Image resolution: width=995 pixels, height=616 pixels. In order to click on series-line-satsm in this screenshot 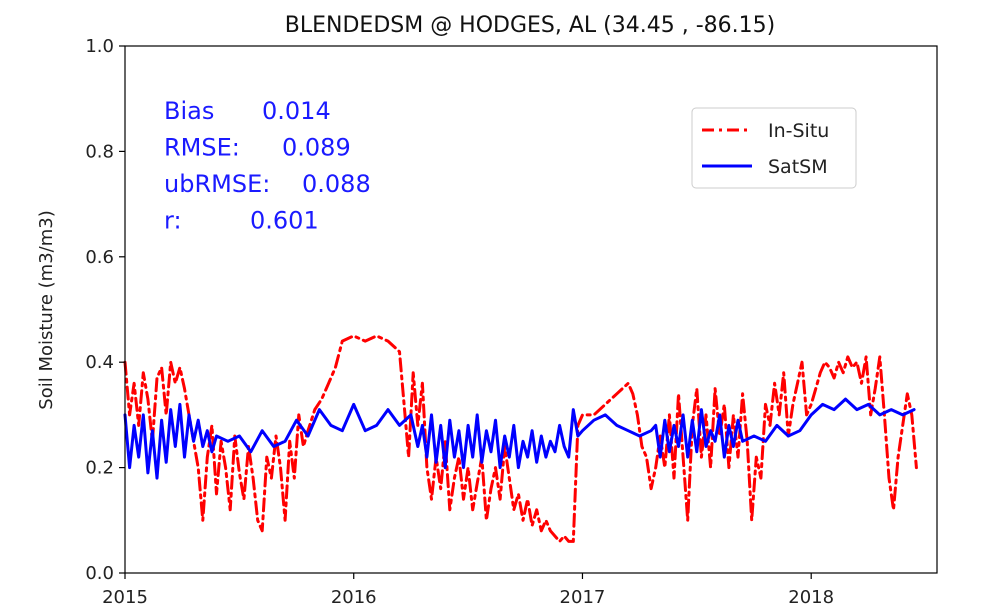, I will do `click(519, 438)`.